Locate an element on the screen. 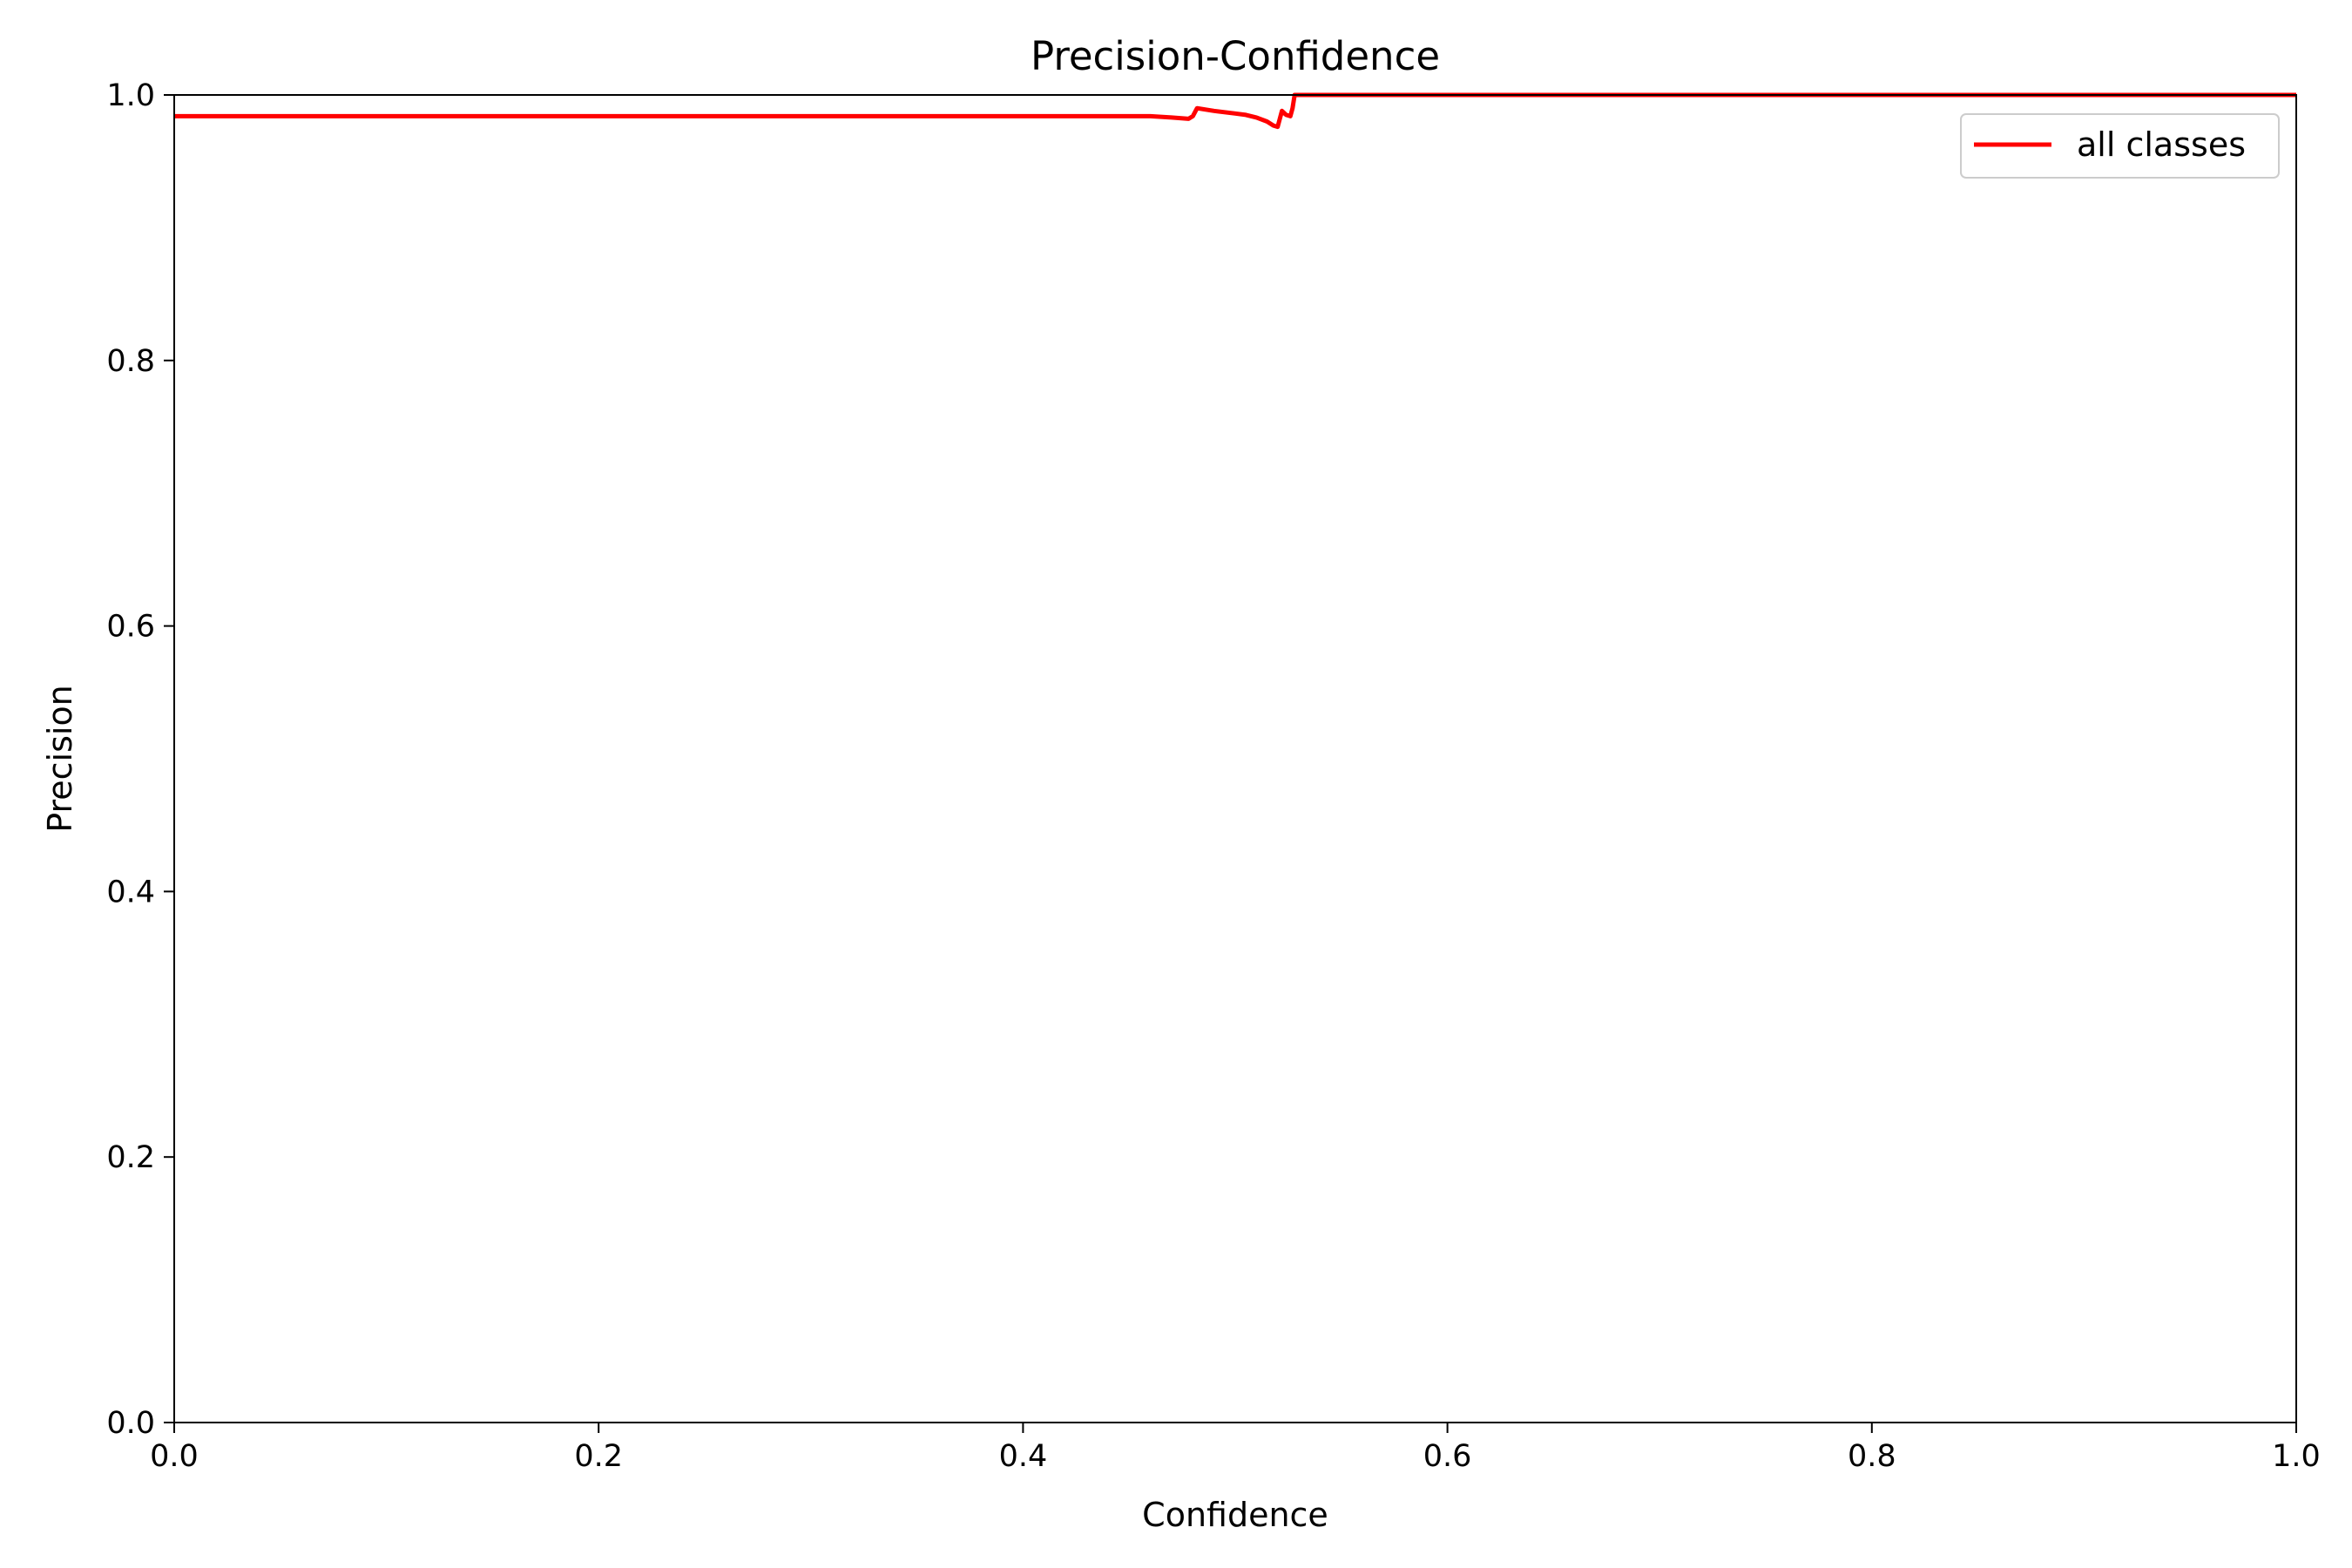  x-tick-label: 0.0 is located at coordinates (174, 1457).